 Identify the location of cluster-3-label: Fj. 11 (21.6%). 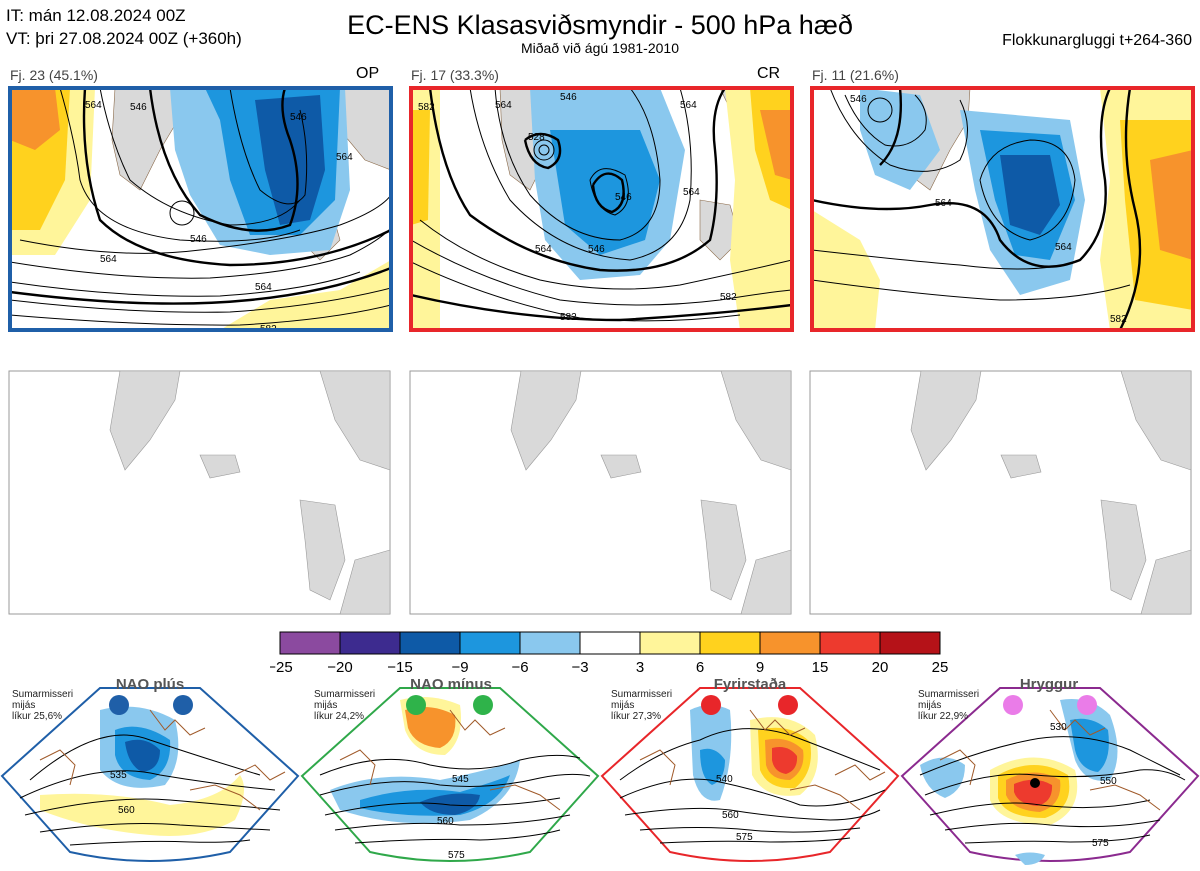
(855, 75).